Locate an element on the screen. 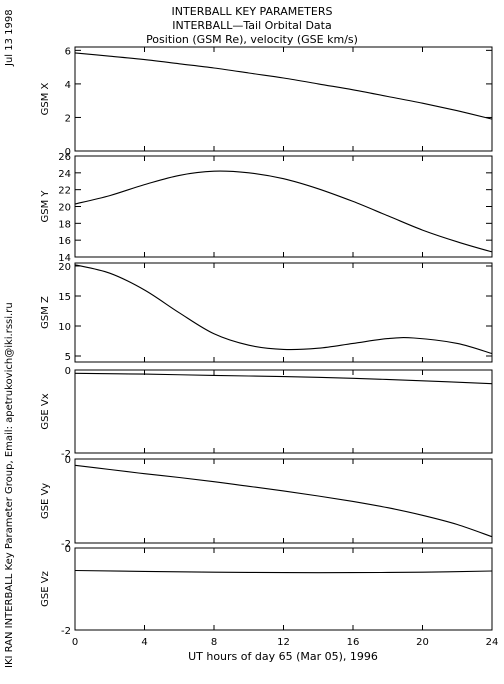 The height and width of the screenshot is (684, 504). y-tick-label-gsm-x: 0 is located at coordinates (68, 152).